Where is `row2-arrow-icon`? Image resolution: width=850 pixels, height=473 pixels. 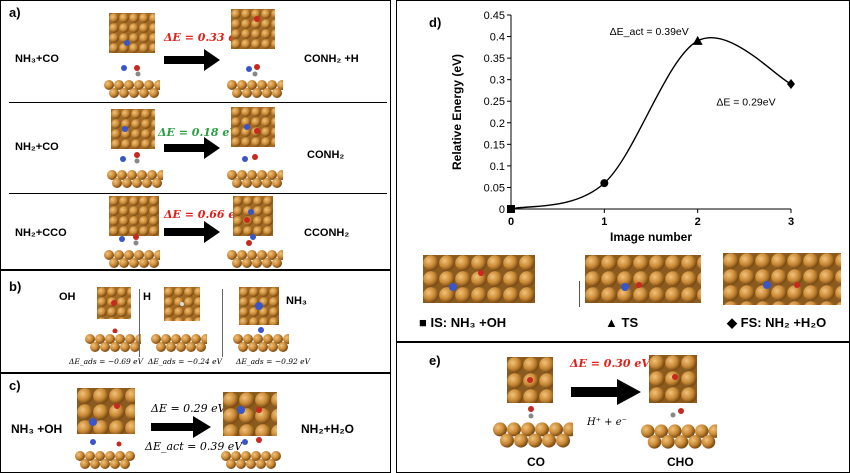
row2-arrow-icon is located at coordinates (192, 148).